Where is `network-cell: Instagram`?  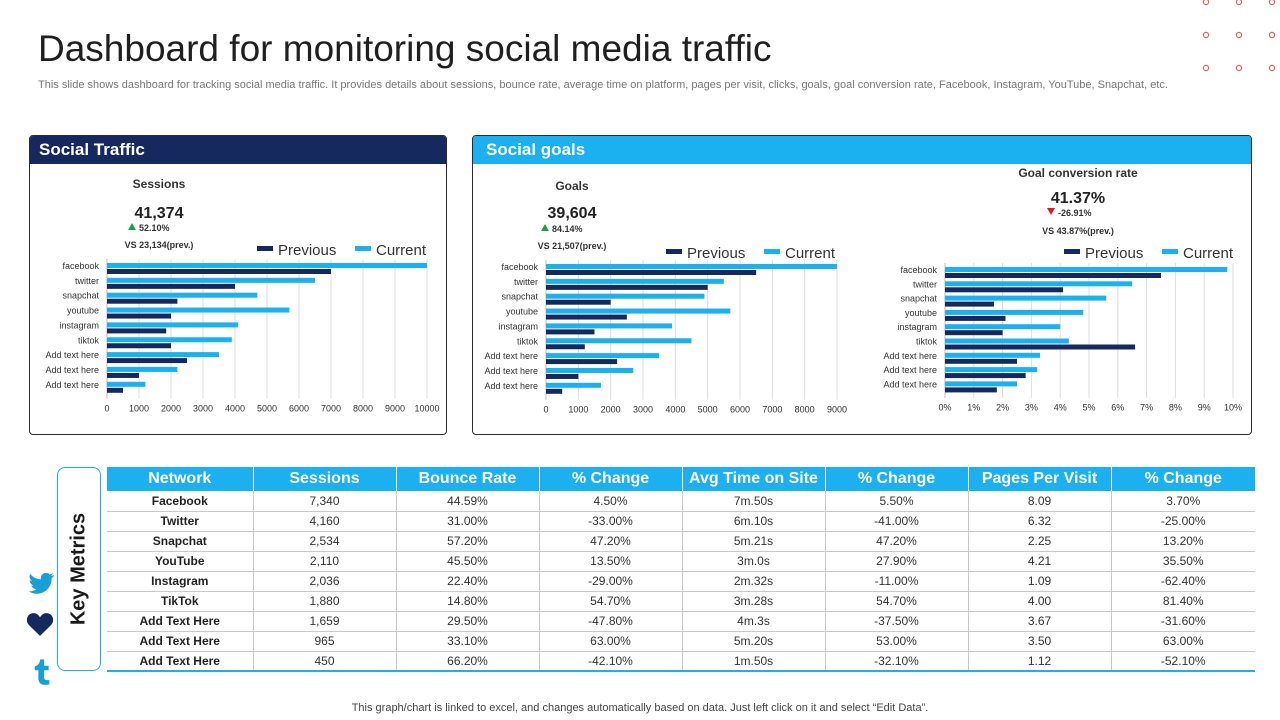
network-cell: Instagram is located at coordinates (180, 581).